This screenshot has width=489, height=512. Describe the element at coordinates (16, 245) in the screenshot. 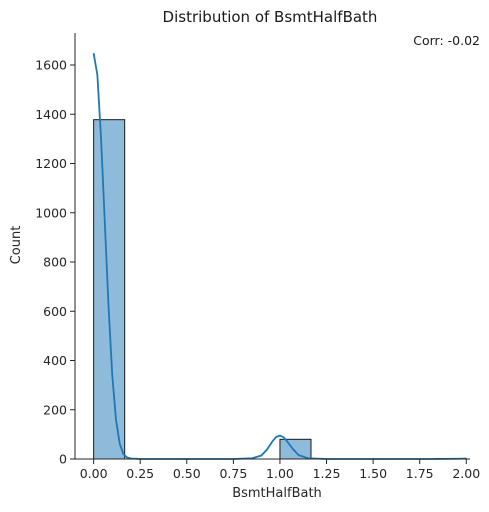

I see `y-axis-label: Count` at that location.